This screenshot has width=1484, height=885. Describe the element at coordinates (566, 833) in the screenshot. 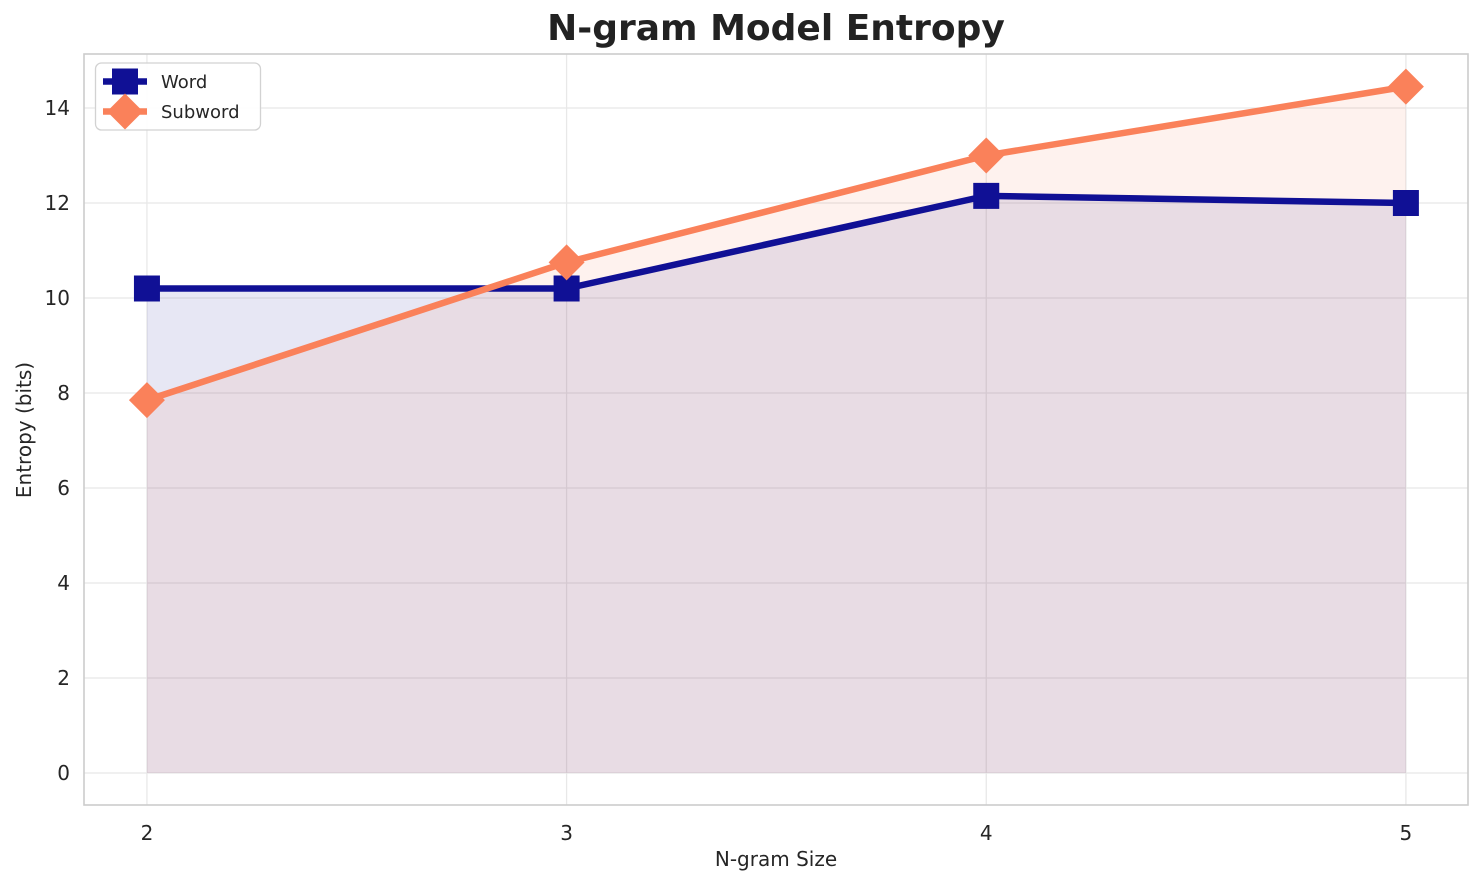

I see `x-tick-label: 3` at that location.